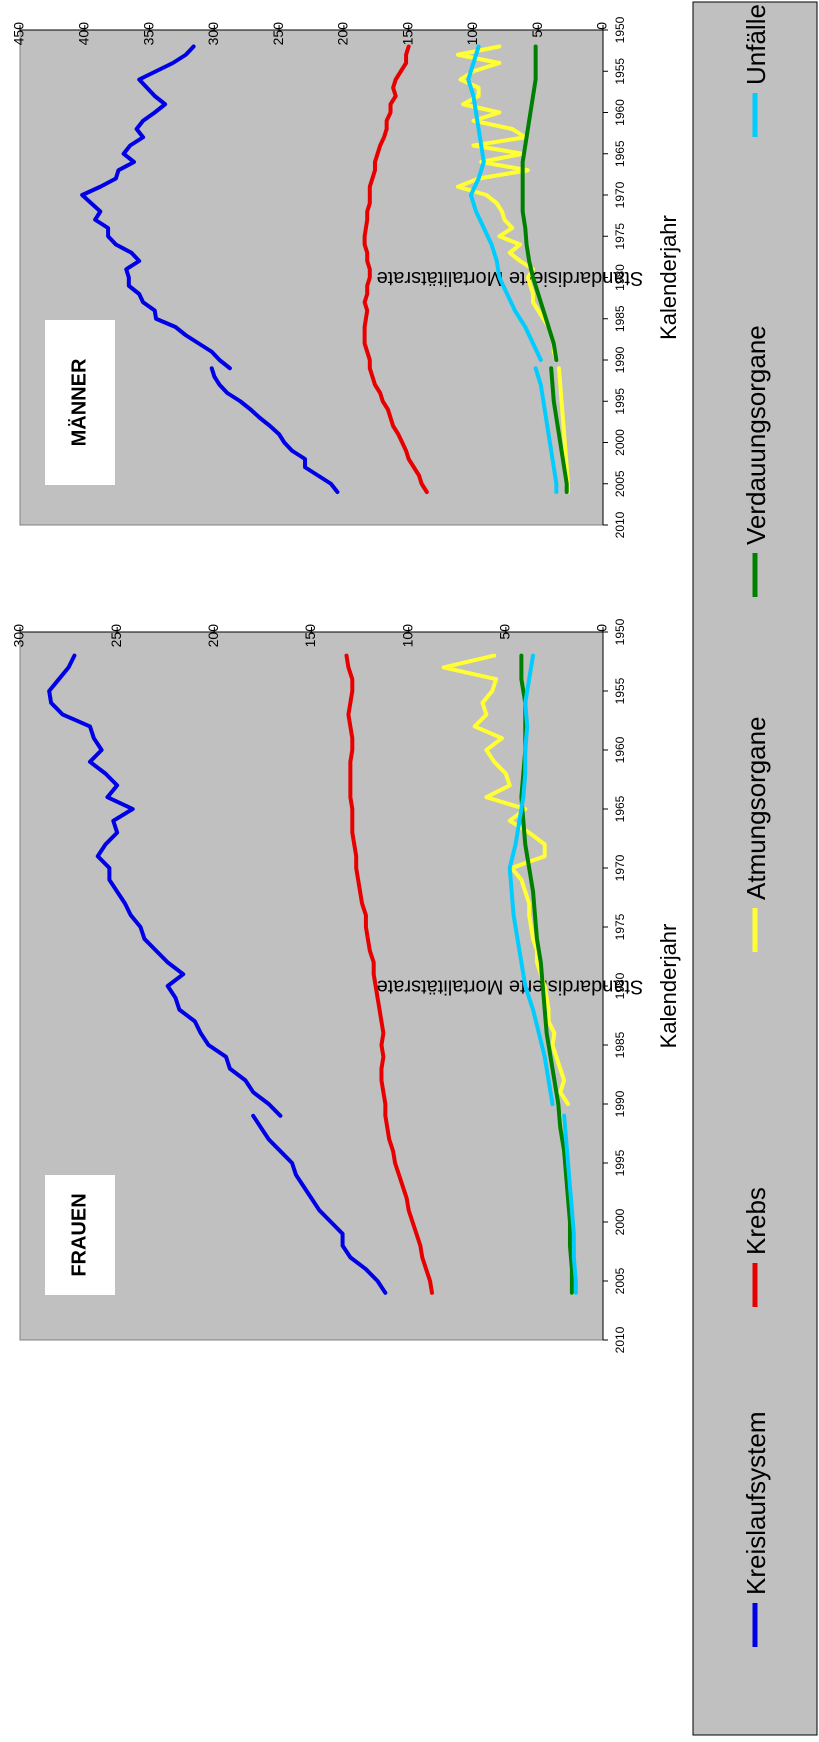 The height and width of the screenshot is (1742, 819). I want to click on legend-label: Kreislaufsystem, so click(756, 1504).